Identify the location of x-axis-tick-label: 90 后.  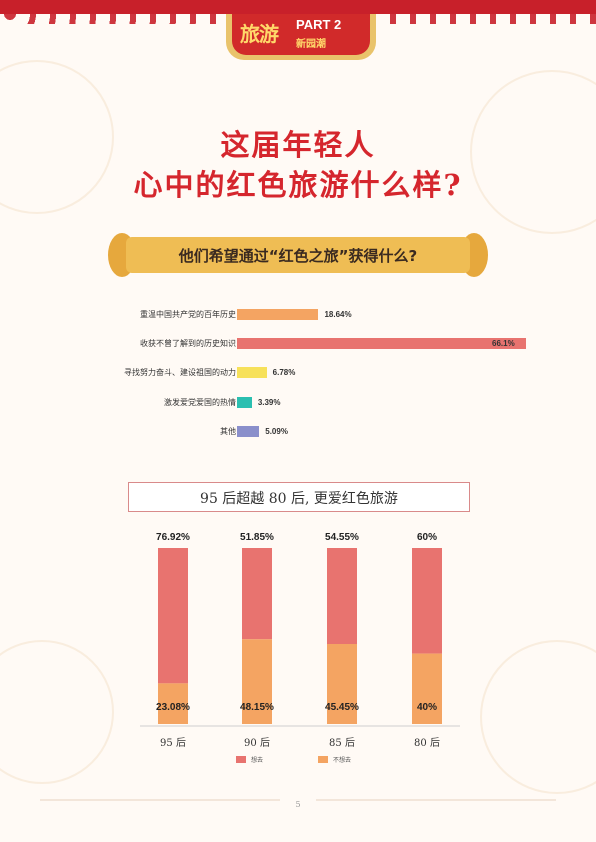
(257, 743).